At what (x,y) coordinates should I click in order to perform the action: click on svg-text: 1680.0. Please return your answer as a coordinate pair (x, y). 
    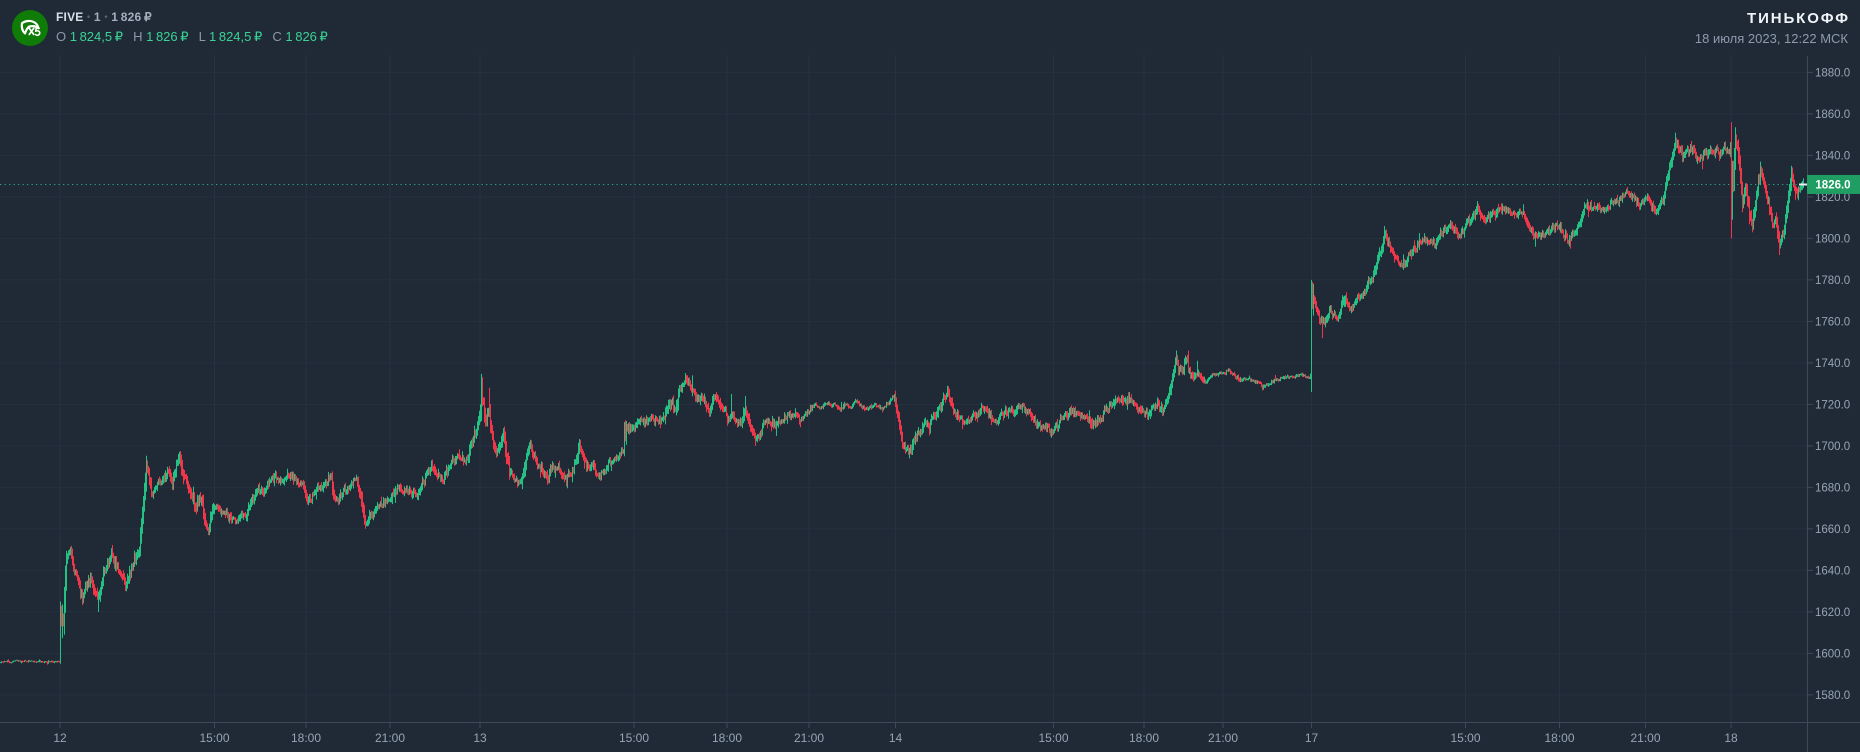
    Looking at the image, I should click on (1832, 489).